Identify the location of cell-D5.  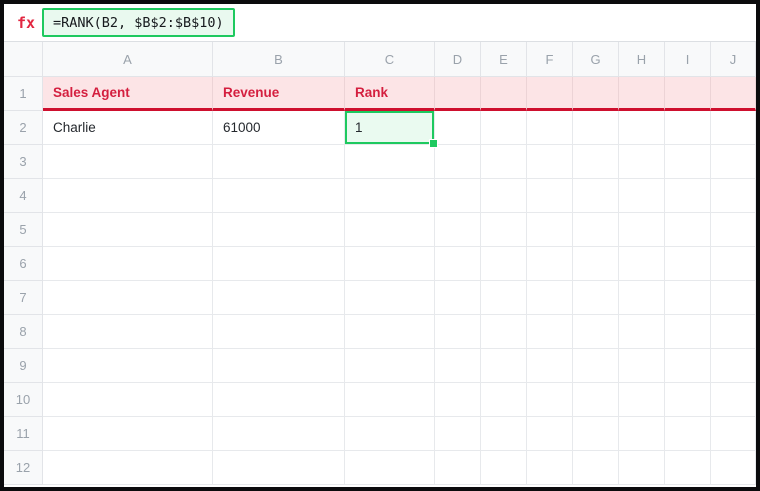
(458, 230).